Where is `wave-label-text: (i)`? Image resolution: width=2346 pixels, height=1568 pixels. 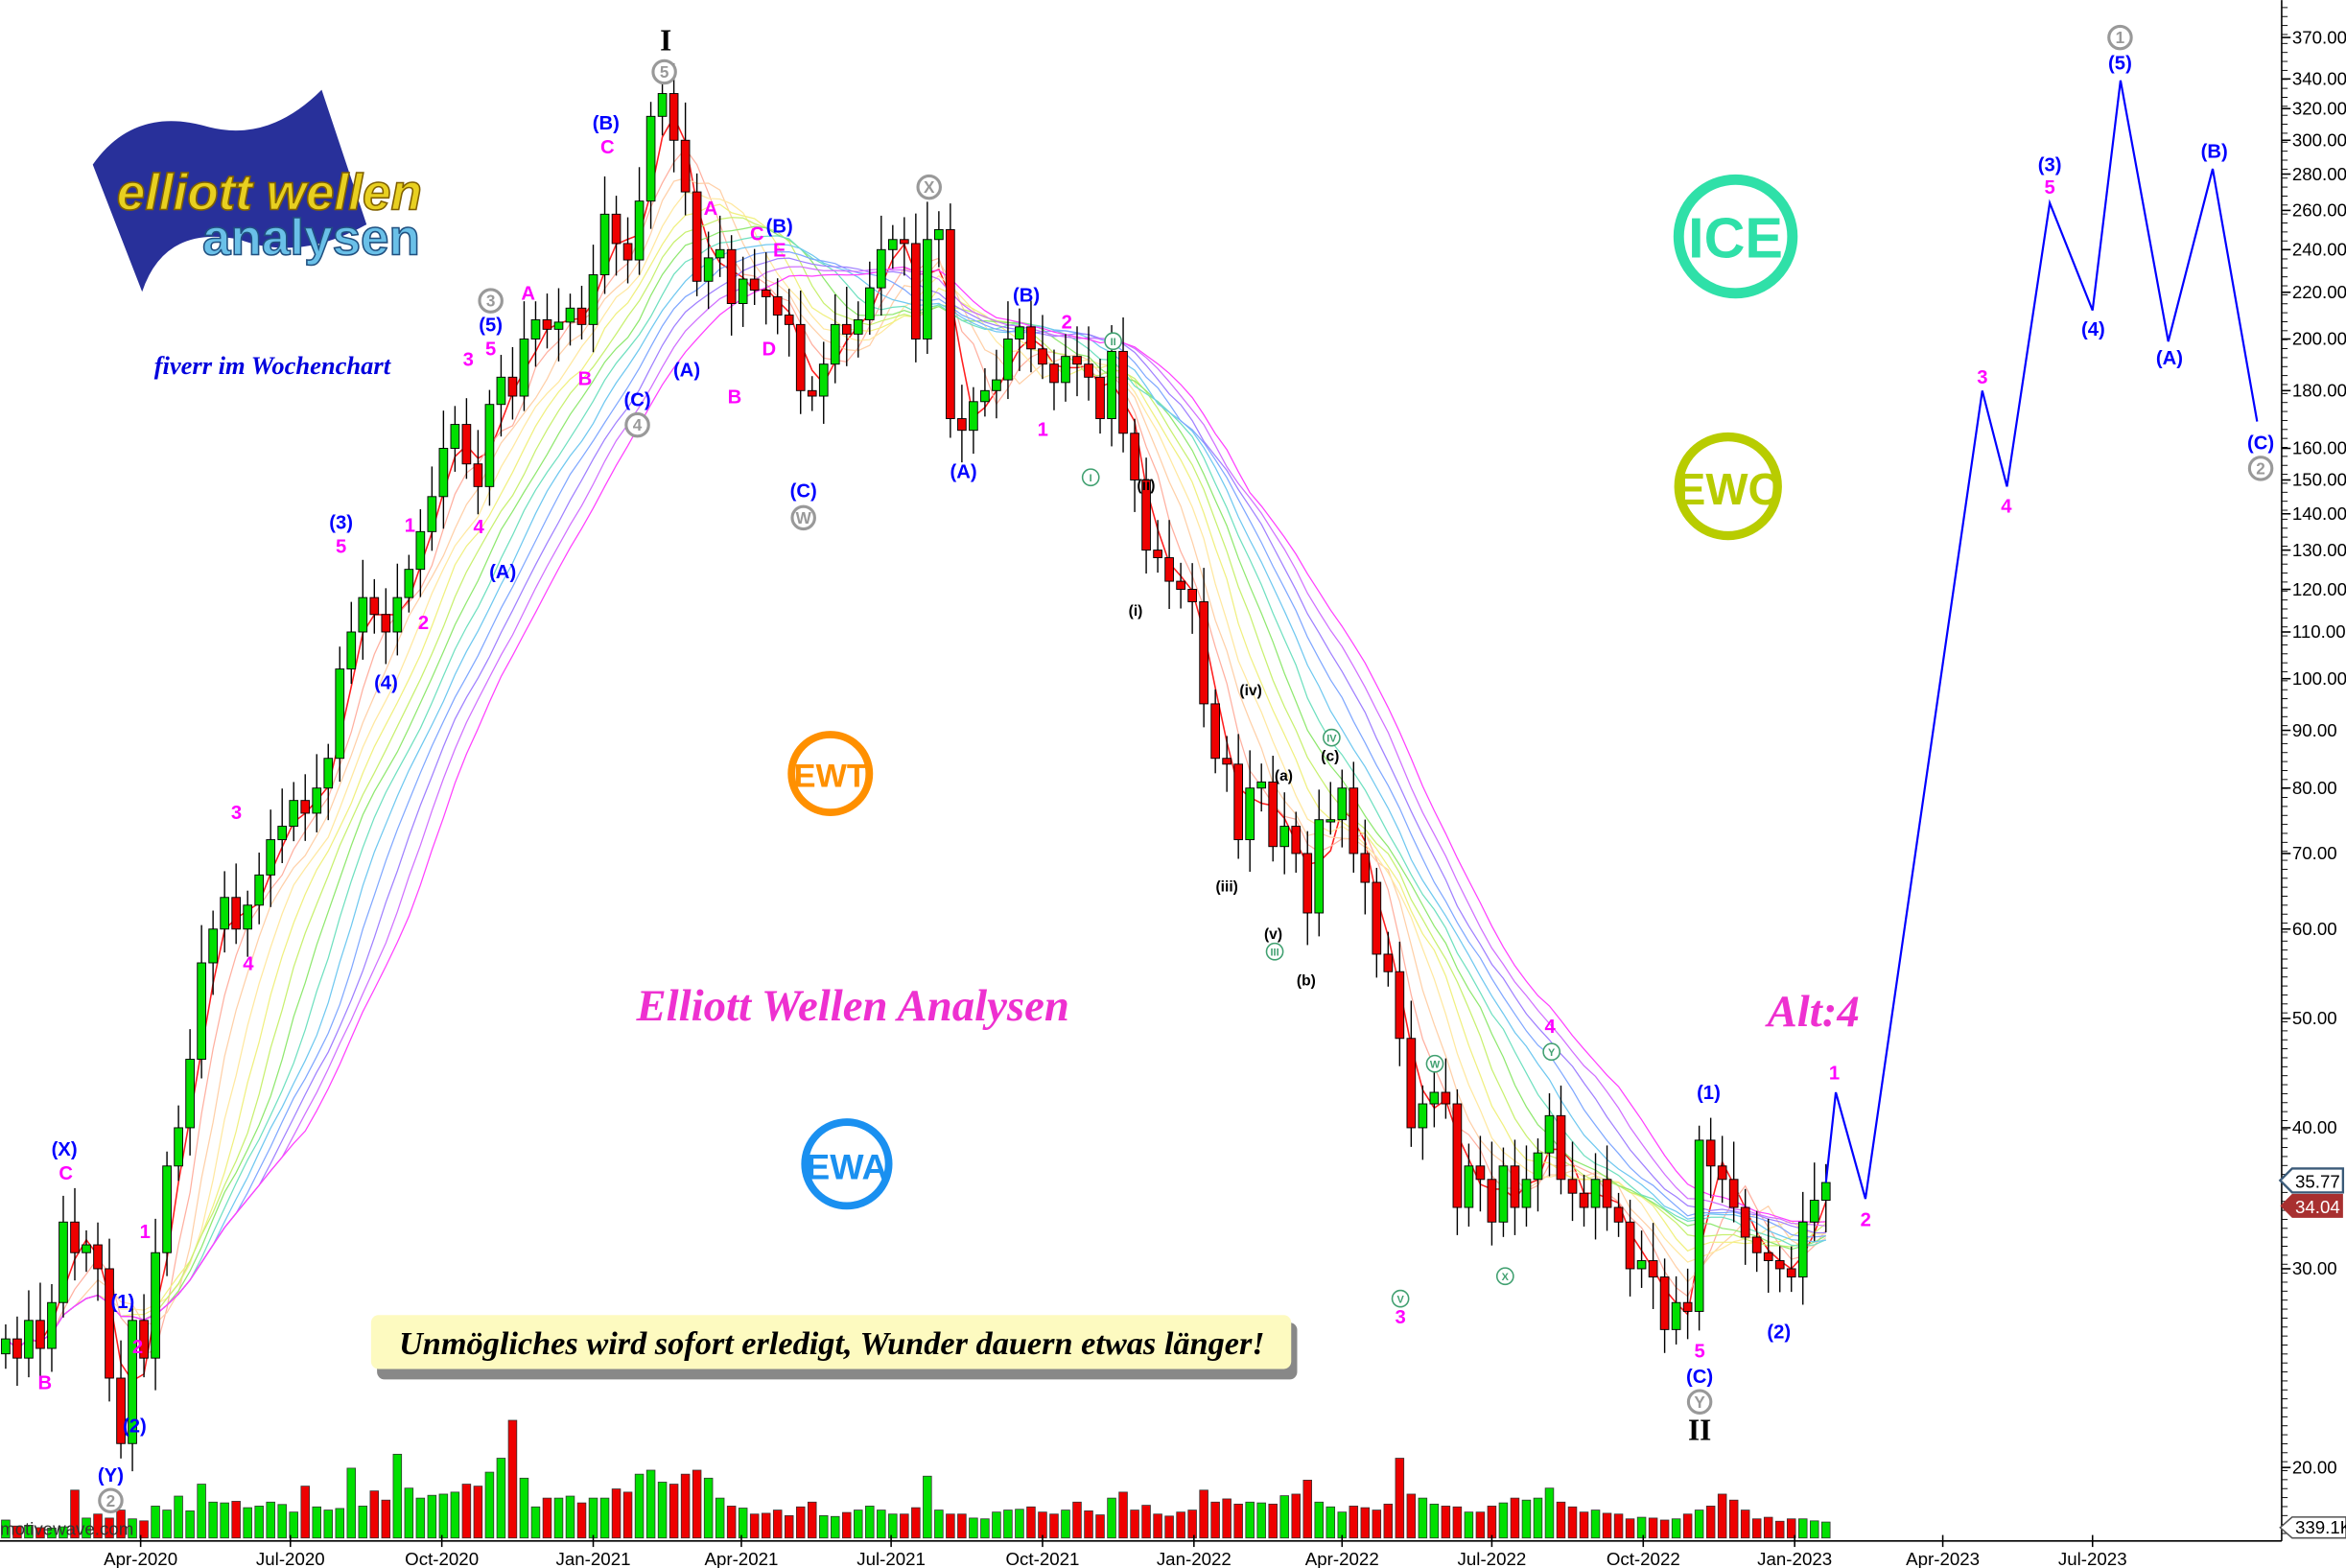 wave-label-text: (i) is located at coordinates (1136, 611).